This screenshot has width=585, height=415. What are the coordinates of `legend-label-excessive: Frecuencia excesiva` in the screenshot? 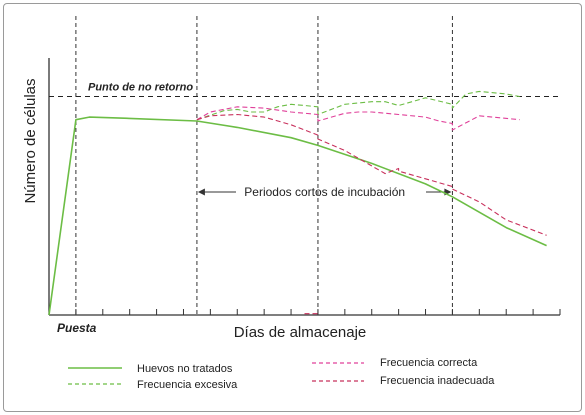 It's located at (187, 385).